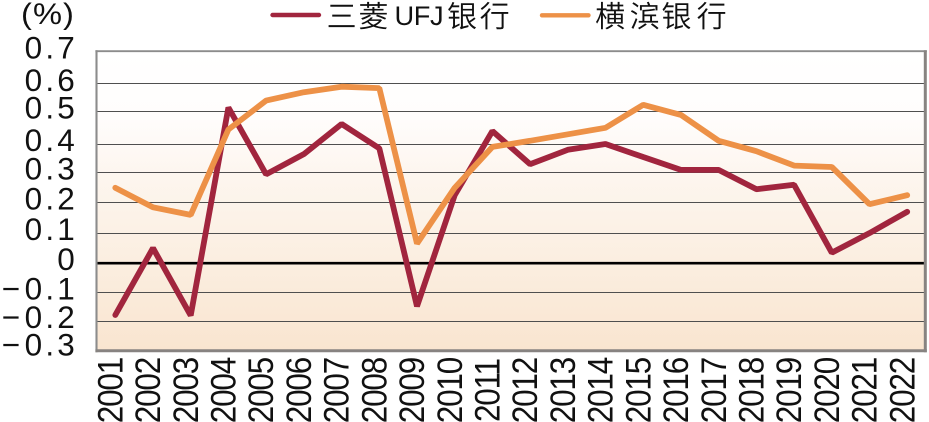 The width and height of the screenshot is (929, 422). What do you see at coordinates (262, 389) in the screenshot?
I see `svg-text: 2005` at bounding box center [262, 389].